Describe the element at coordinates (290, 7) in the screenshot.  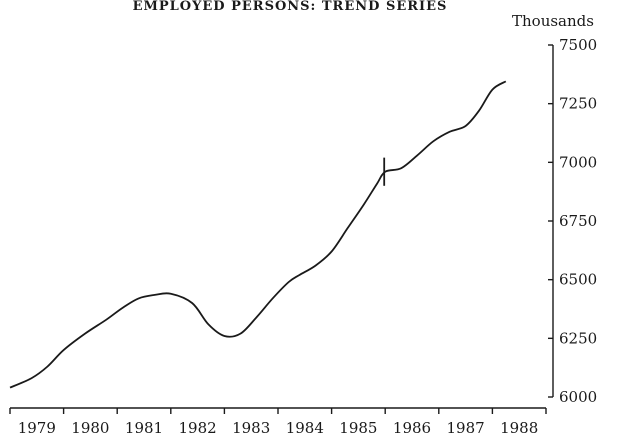
I see `chart-title: EMPLOYED PERSONS: TREND SERIES` at that location.